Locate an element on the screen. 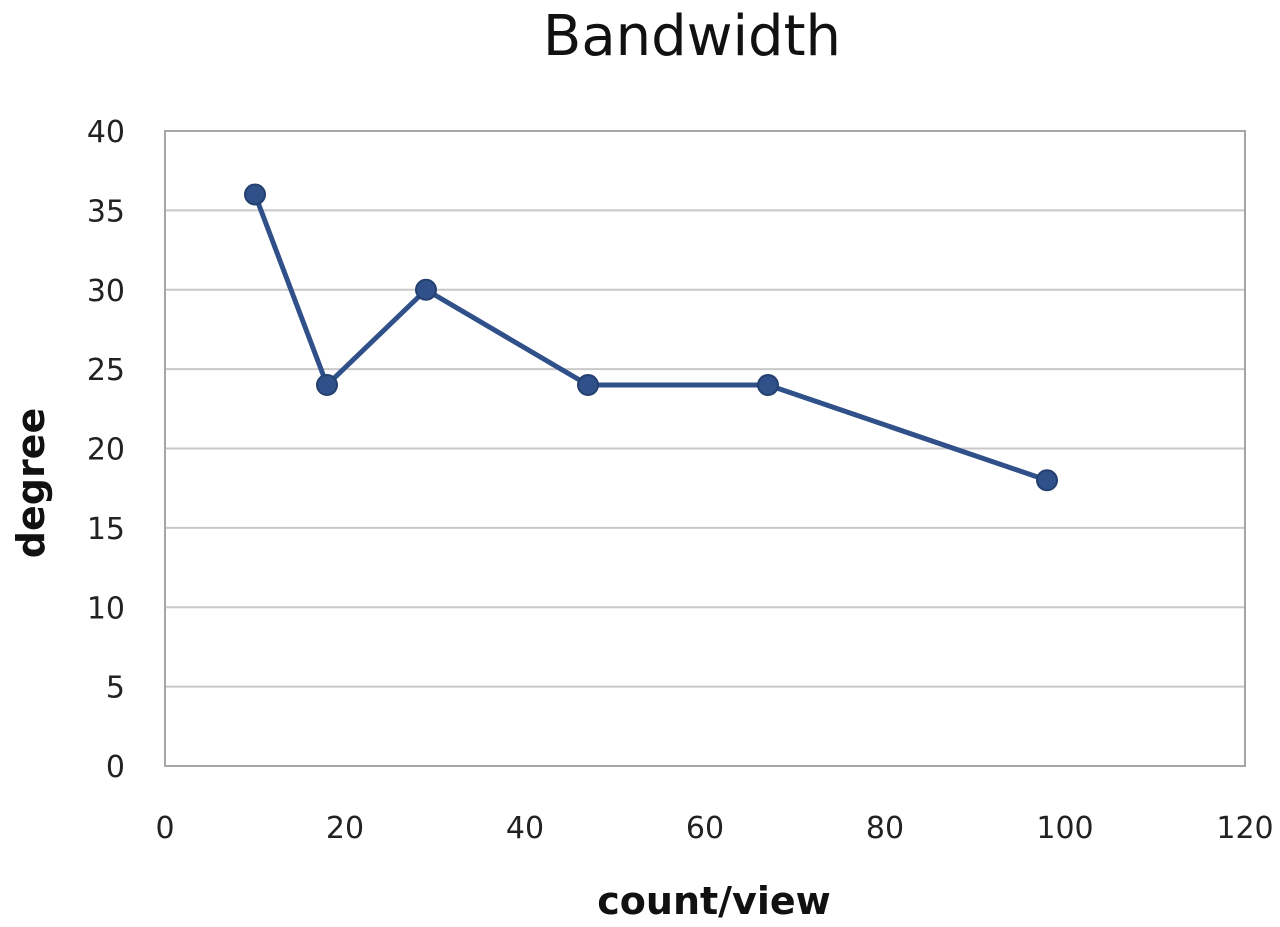 This screenshot has width=1280, height=927. y-tick-label: 15 is located at coordinates (106, 529).